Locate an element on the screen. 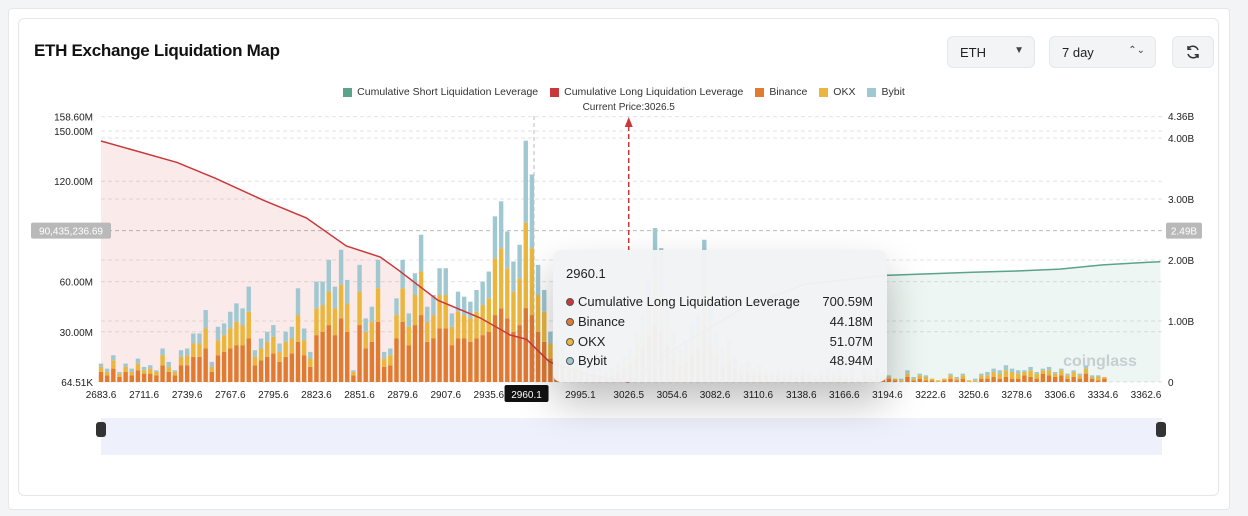 This screenshot has width=1248, height=516. legend-item-short: Cumulative Short Liquidation Leverage is located at coordinates (440, 92).